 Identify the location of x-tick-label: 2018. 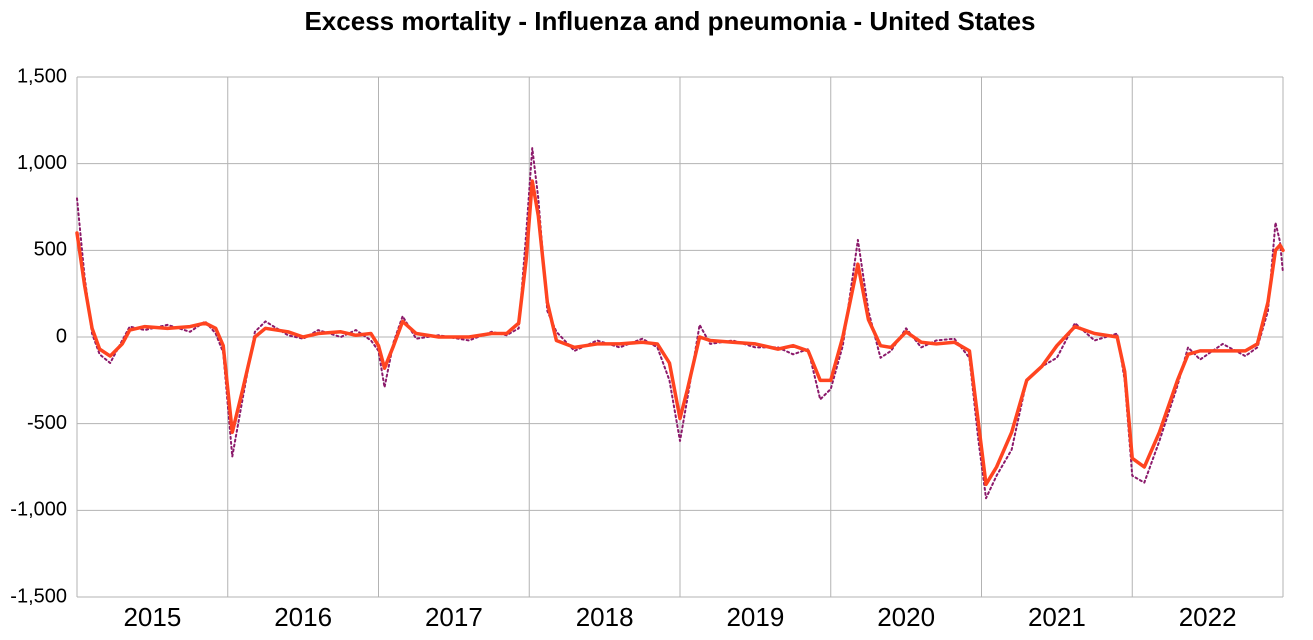
(605, 617).